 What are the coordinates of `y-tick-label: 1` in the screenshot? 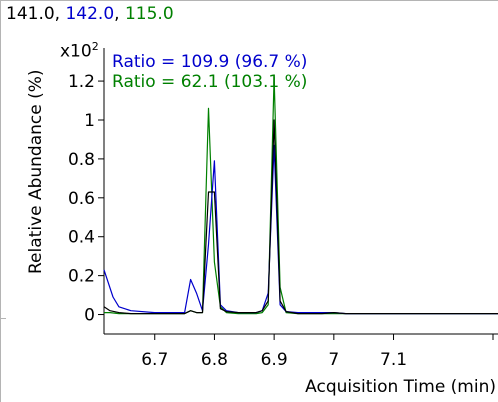 It's located at (89, 121).